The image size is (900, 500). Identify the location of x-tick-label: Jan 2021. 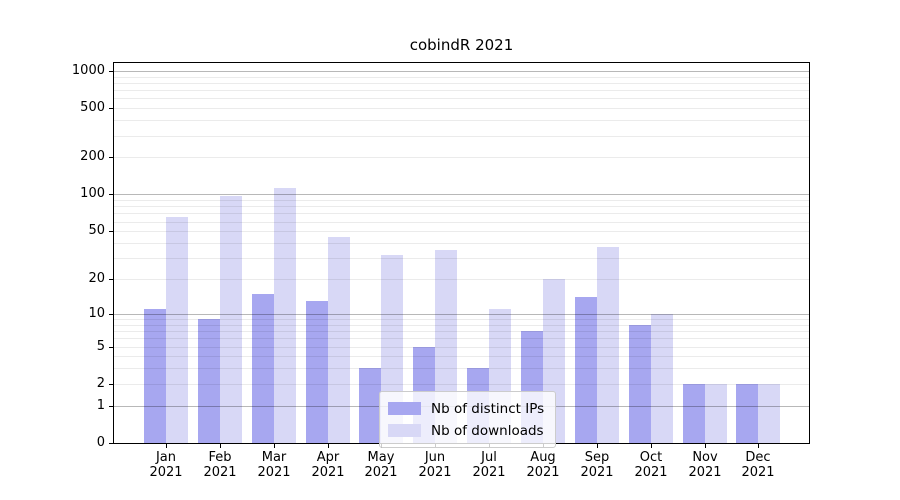
(166, 465).